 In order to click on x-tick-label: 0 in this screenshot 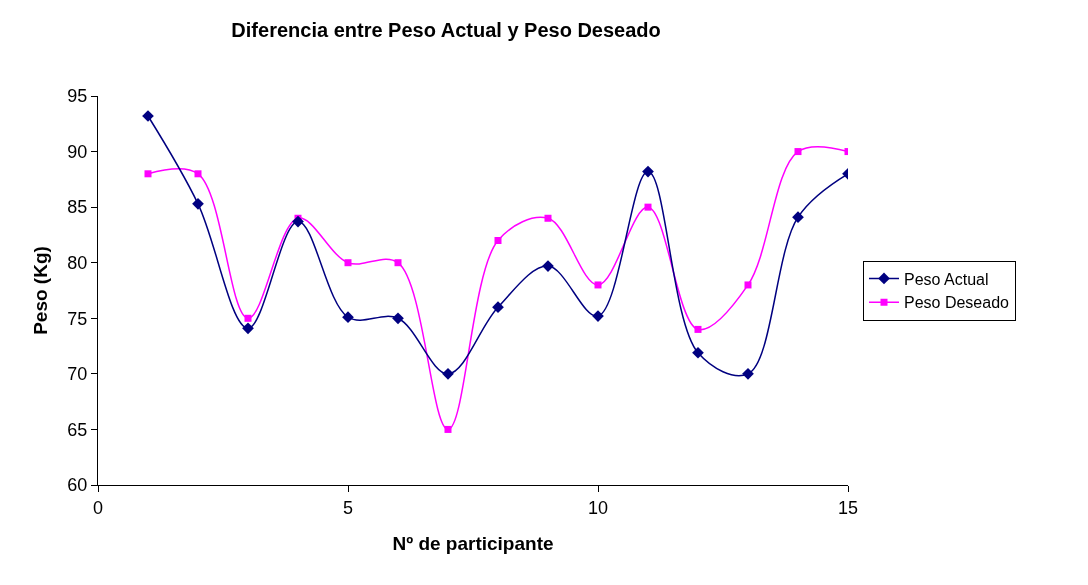, I will do `click(98, 507)`.